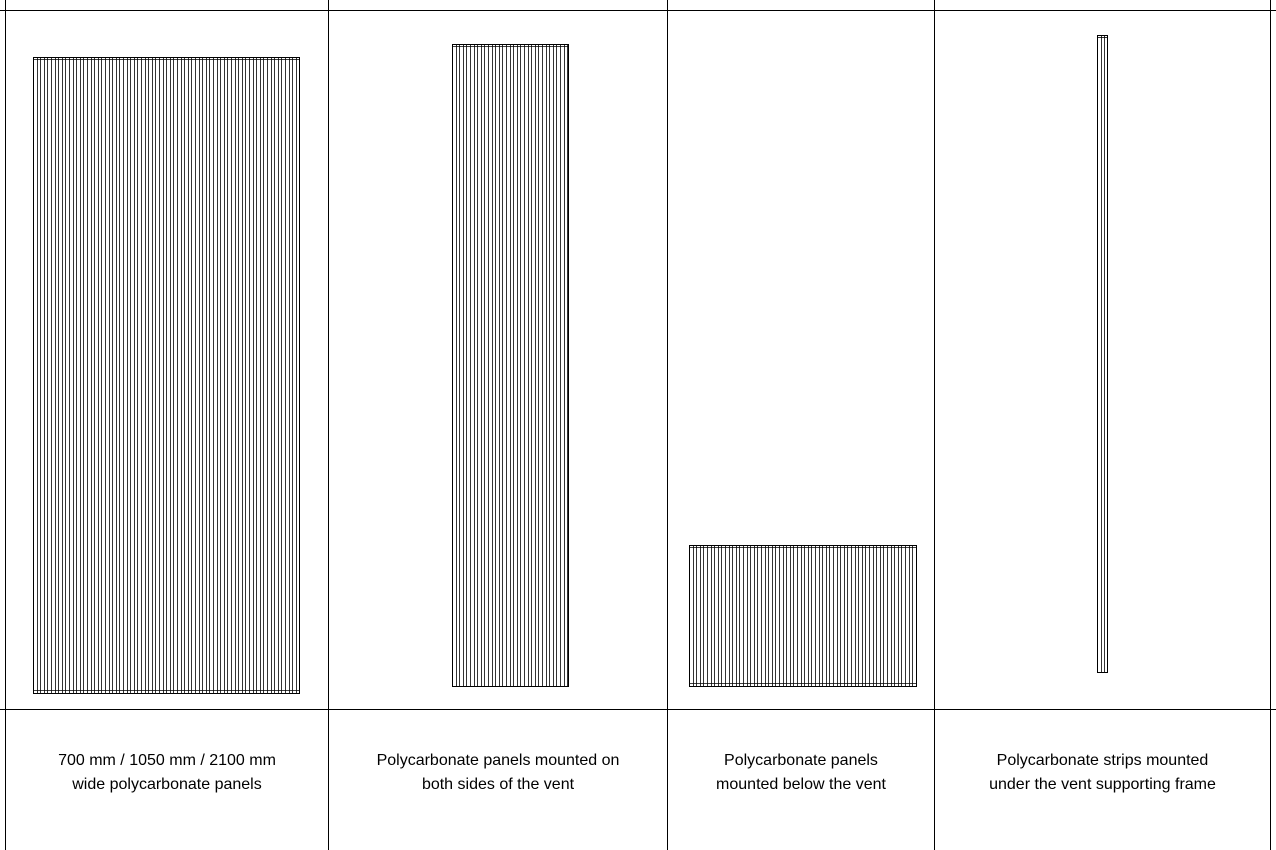 The width and height of the screenshot is (1276, 850). I want to click on table-top-border, so click(638, 10).